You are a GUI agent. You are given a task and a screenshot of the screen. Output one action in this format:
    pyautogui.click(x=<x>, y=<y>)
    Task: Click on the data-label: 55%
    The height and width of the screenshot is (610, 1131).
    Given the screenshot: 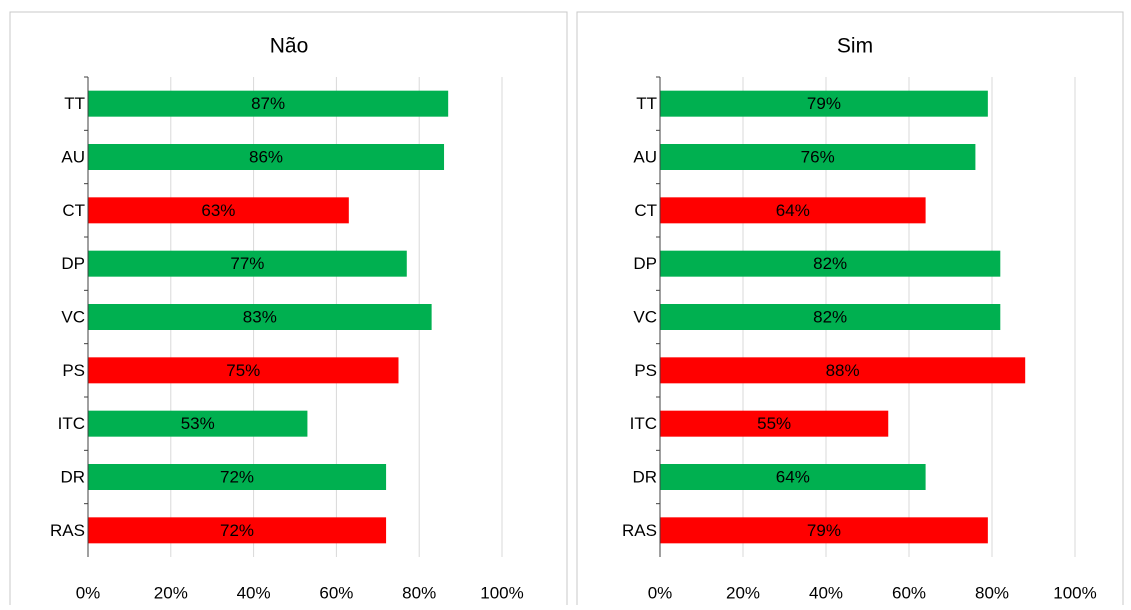 What is the action you would take?
    pyautogui.click(x=774, y=423)
    